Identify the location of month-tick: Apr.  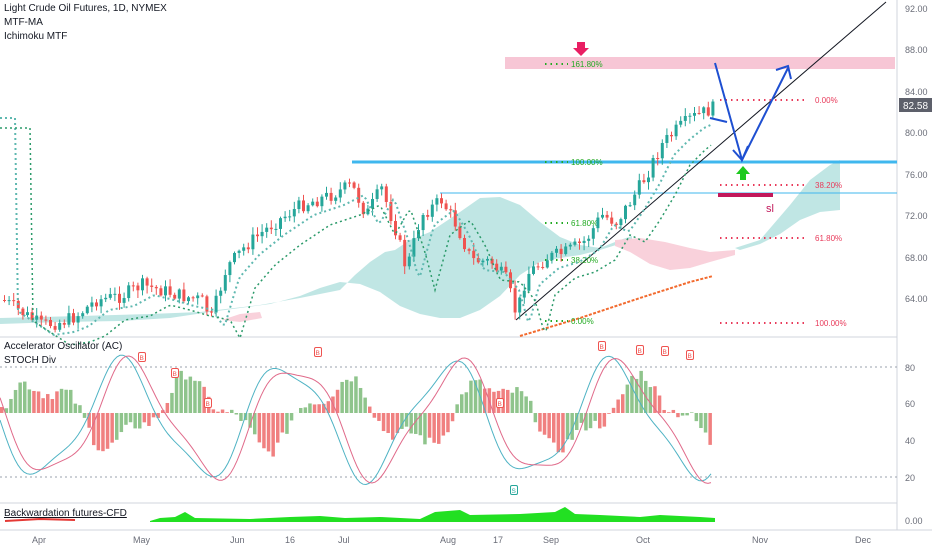
(39, 540).